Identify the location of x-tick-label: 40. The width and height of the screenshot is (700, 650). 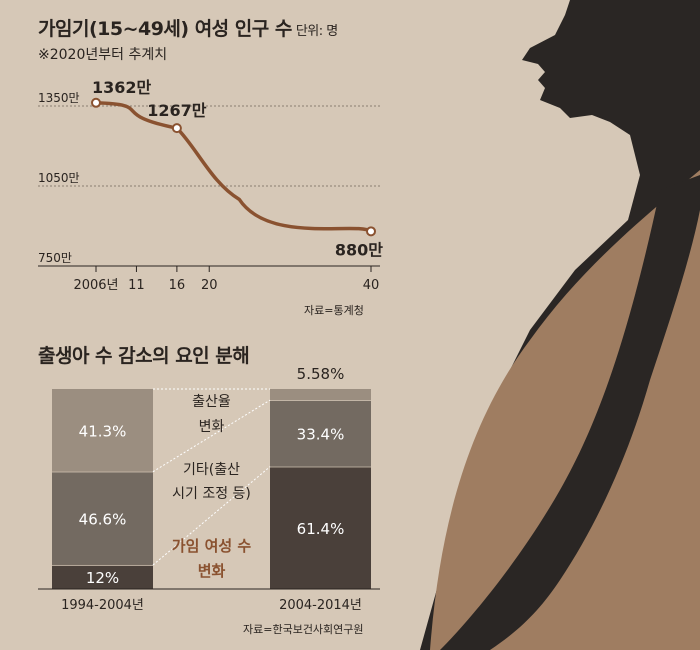
(371, 285).